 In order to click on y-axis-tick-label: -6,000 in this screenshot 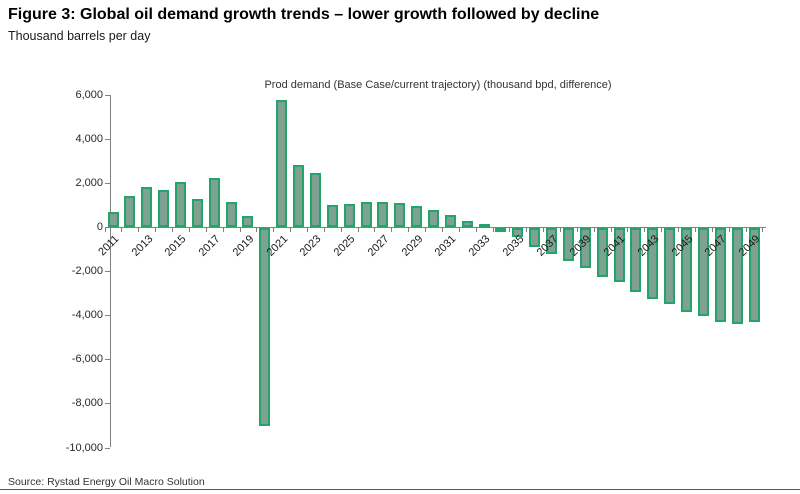, I will do `click(87, 359)`.